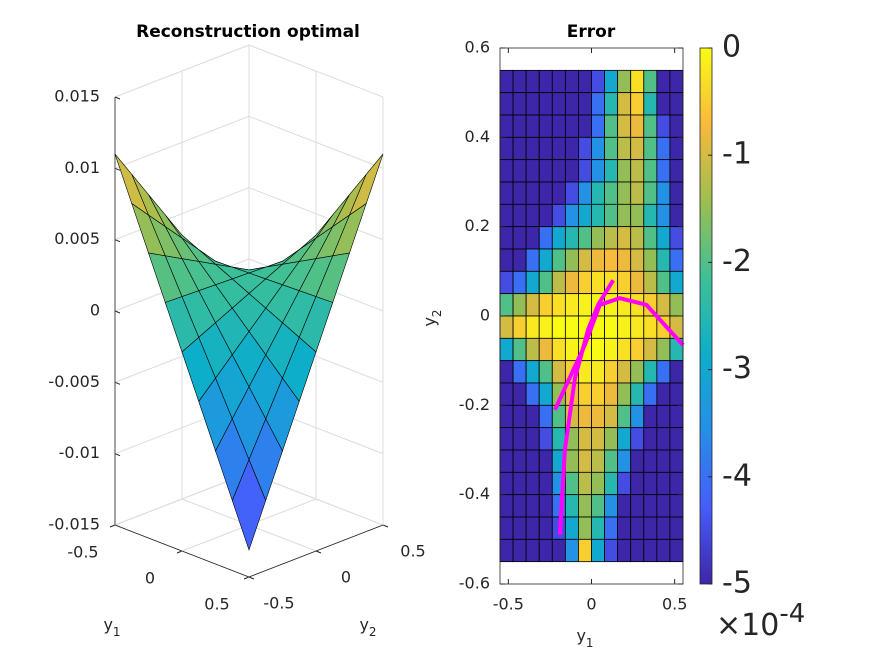 This screenshot has height=656, width=875. Describe the element at coordinates (248, 32) in the screenshot. I see `chart-title: Reconstruction optimal` at that location.